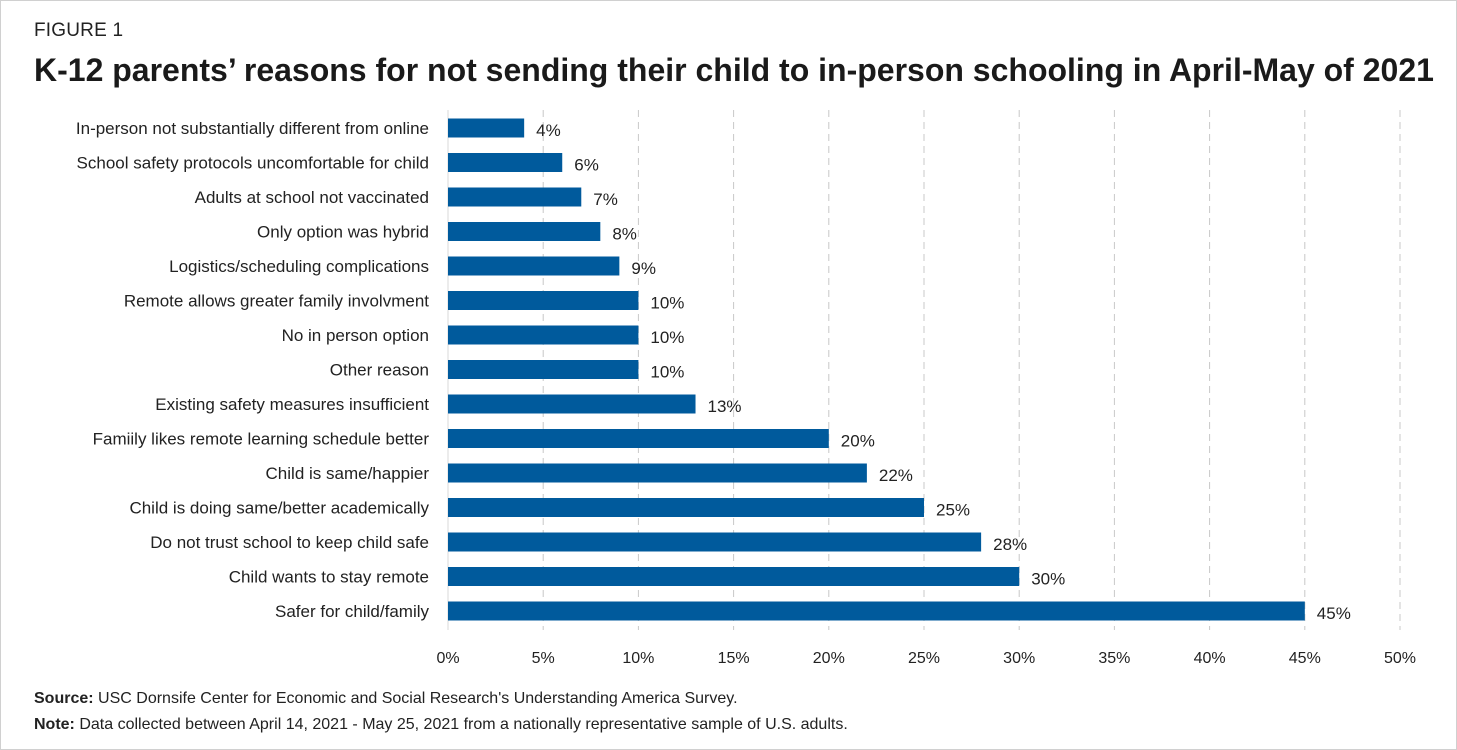 The image size is (1457, 750). I want to click on x-tick-label: 20%, so click(829, 658).